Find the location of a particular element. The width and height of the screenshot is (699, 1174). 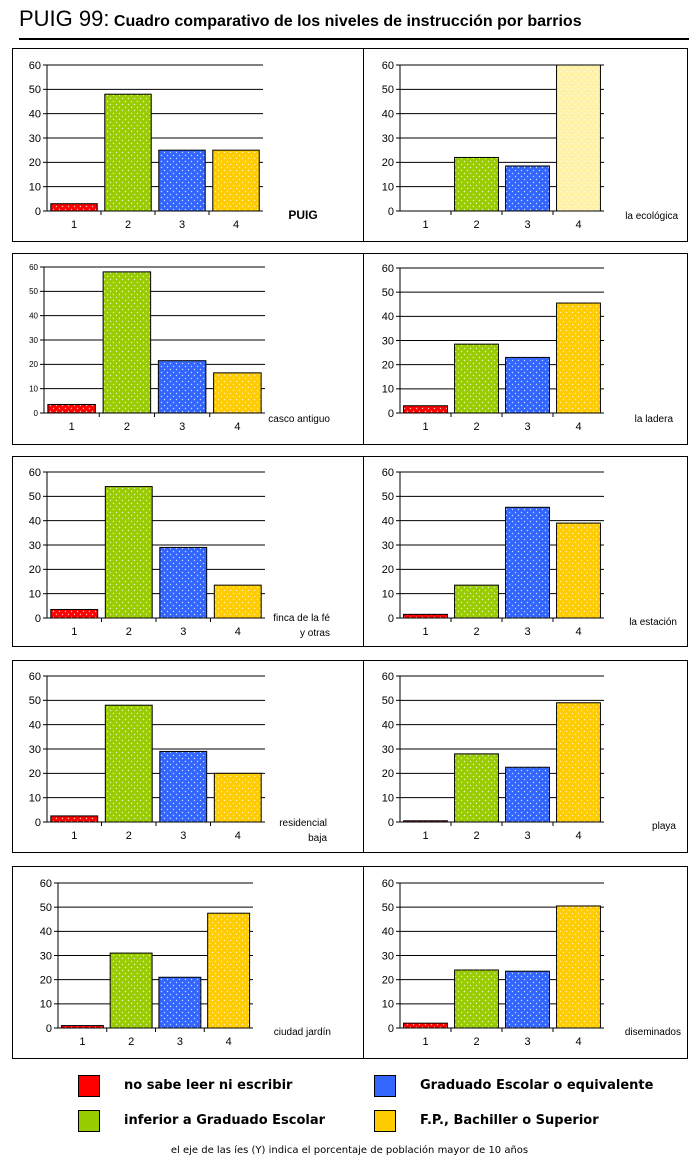

chart-panel-5: 0 10 20 30 40 50 60 1 2 3 4 finca de la fé y otras is located at coordinates (188, 551).